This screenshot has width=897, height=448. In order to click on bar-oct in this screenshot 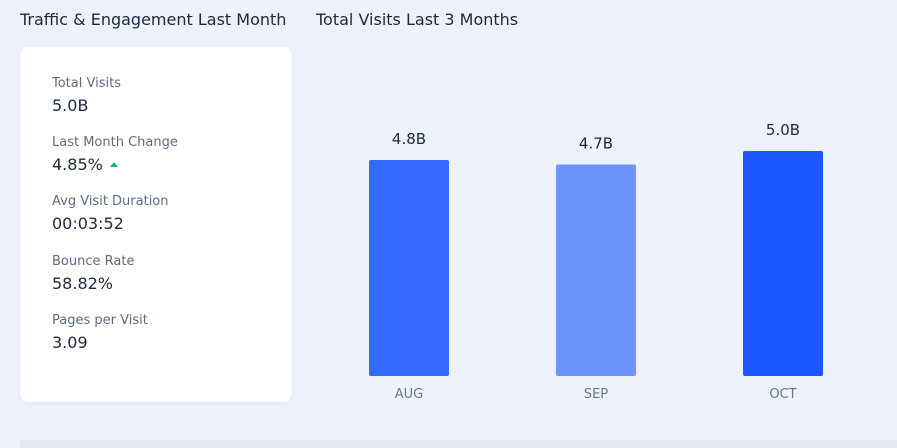, I will do `click(783, 263)`.